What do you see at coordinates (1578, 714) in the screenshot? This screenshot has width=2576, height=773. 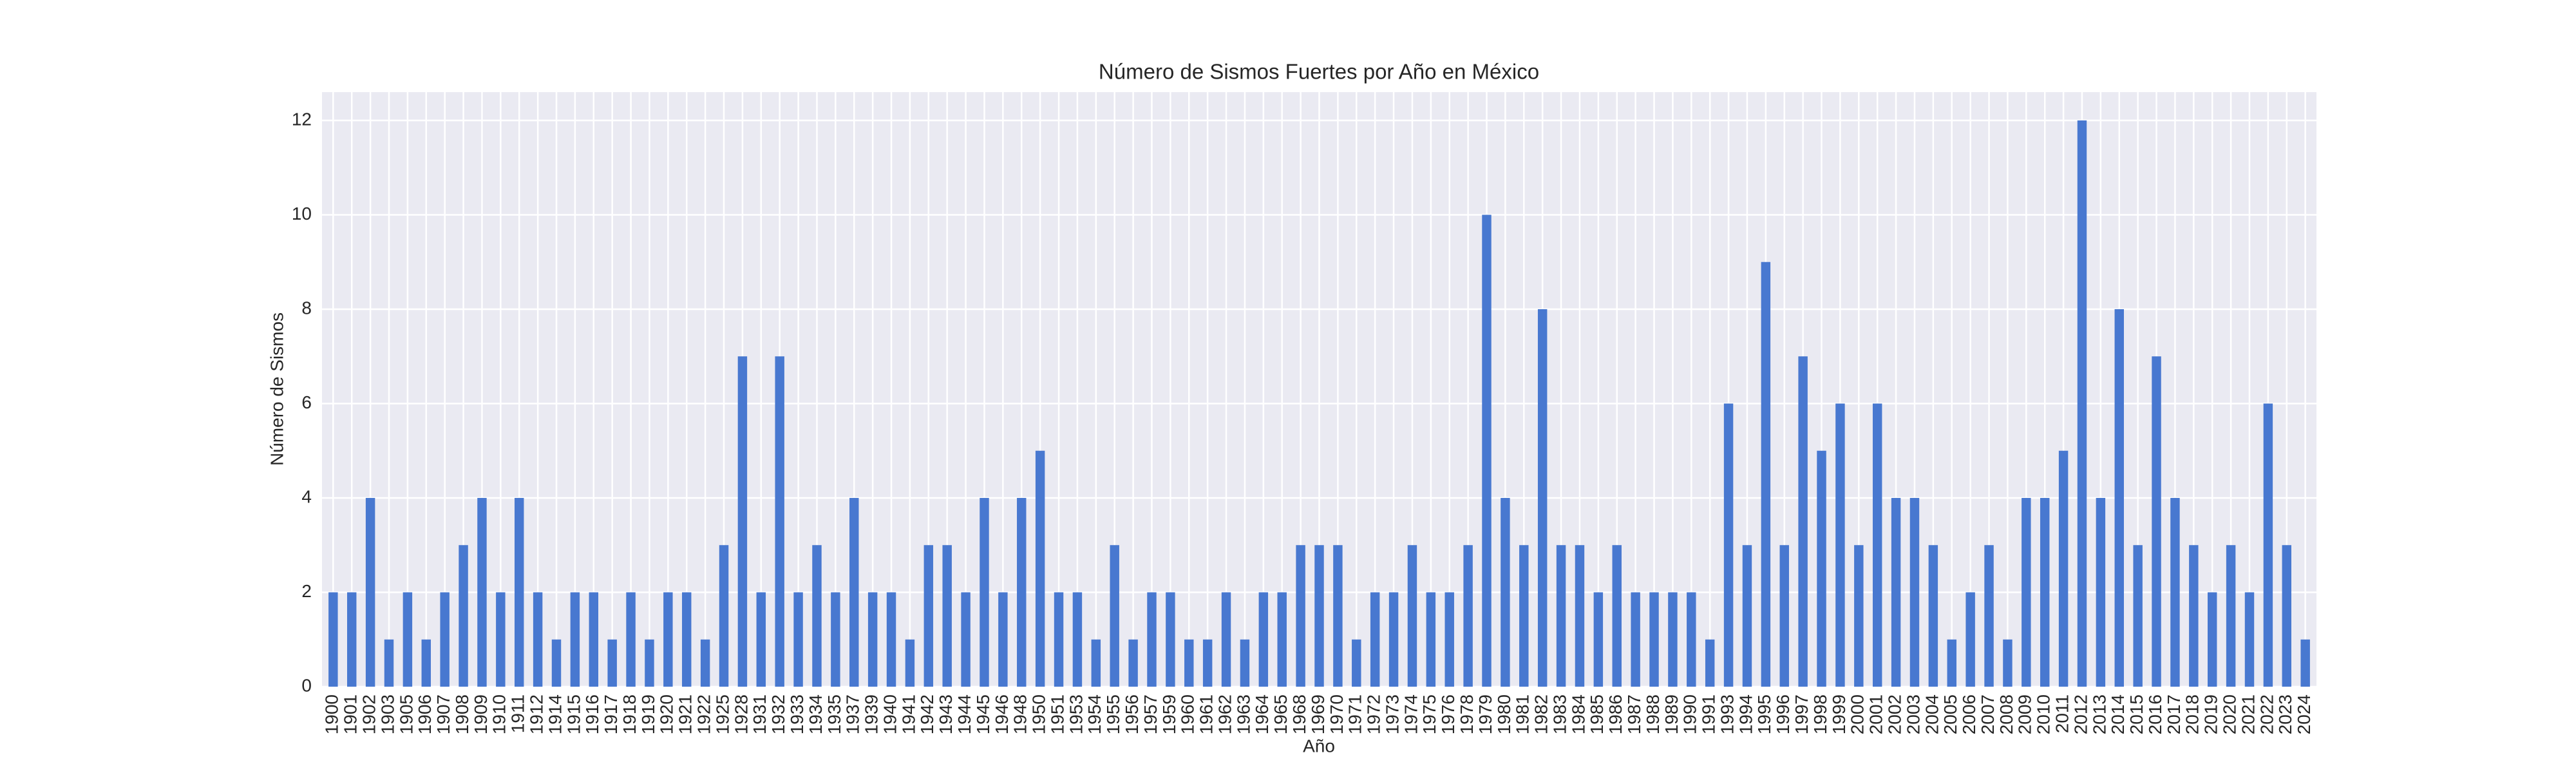 I see `x-tick-label: 1984` at bounding box center [1578, 714].